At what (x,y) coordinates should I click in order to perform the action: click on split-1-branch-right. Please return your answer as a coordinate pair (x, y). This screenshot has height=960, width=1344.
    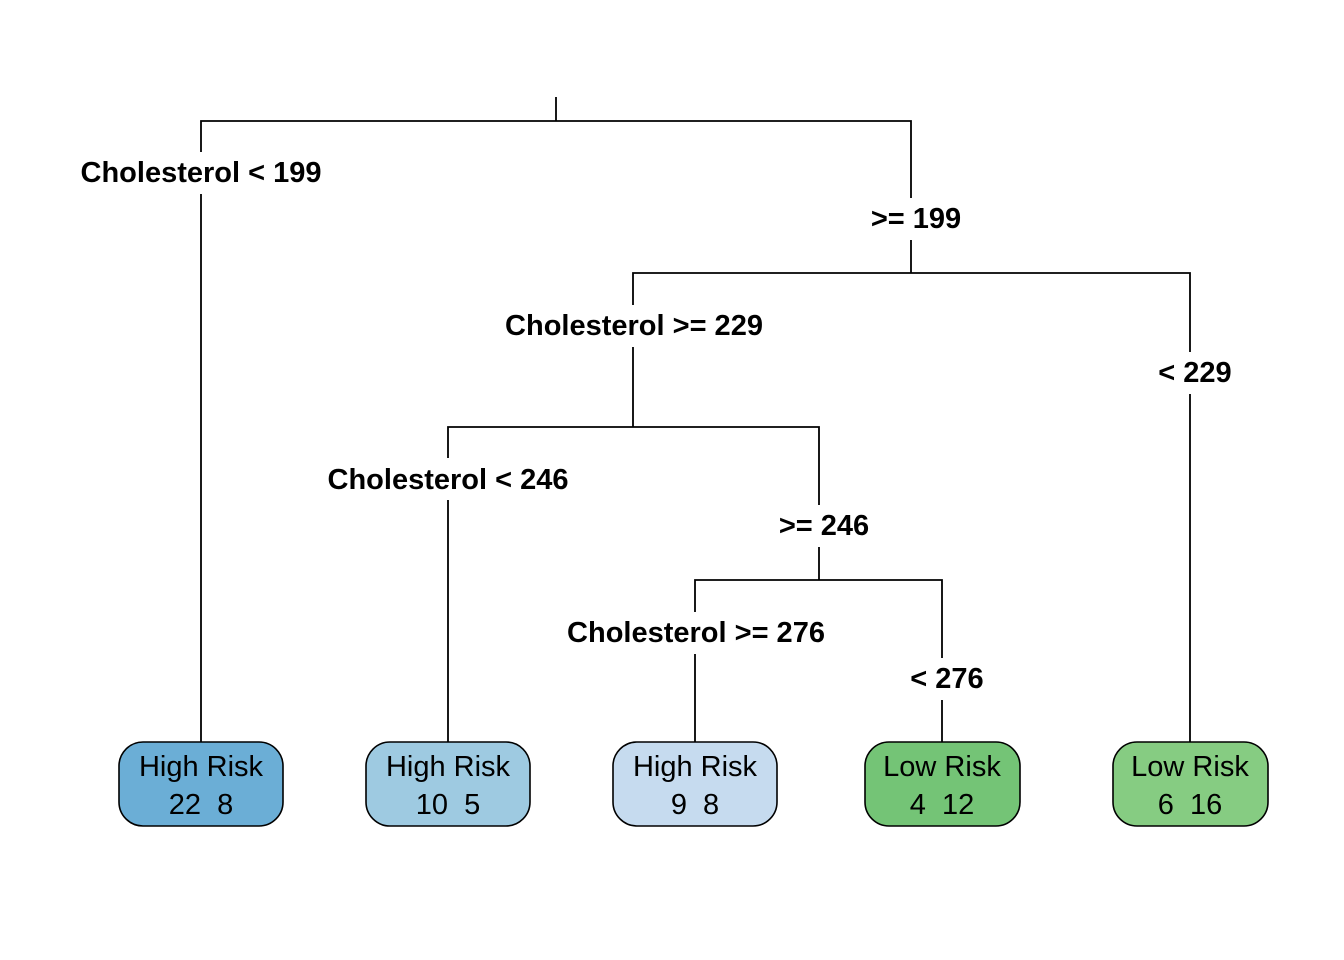
    Looking at the image, I should click on (734, 196).